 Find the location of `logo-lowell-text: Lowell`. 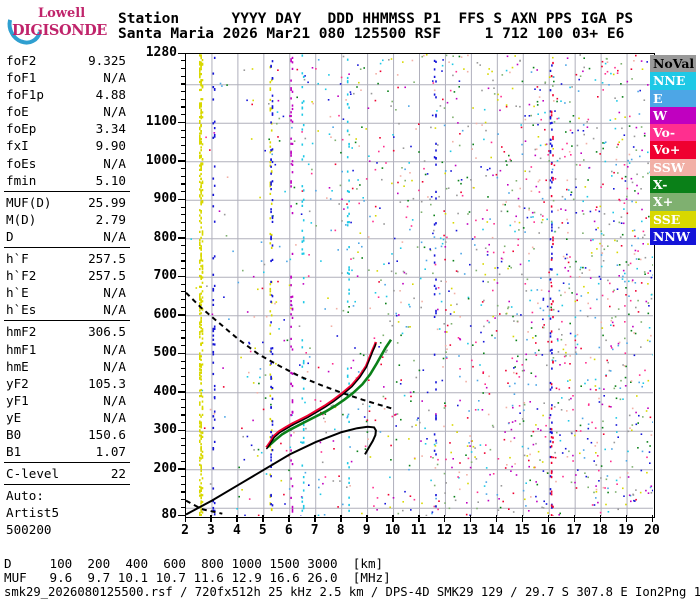

logo-lowell-text: Lowell is located at coordinates (62, 13).